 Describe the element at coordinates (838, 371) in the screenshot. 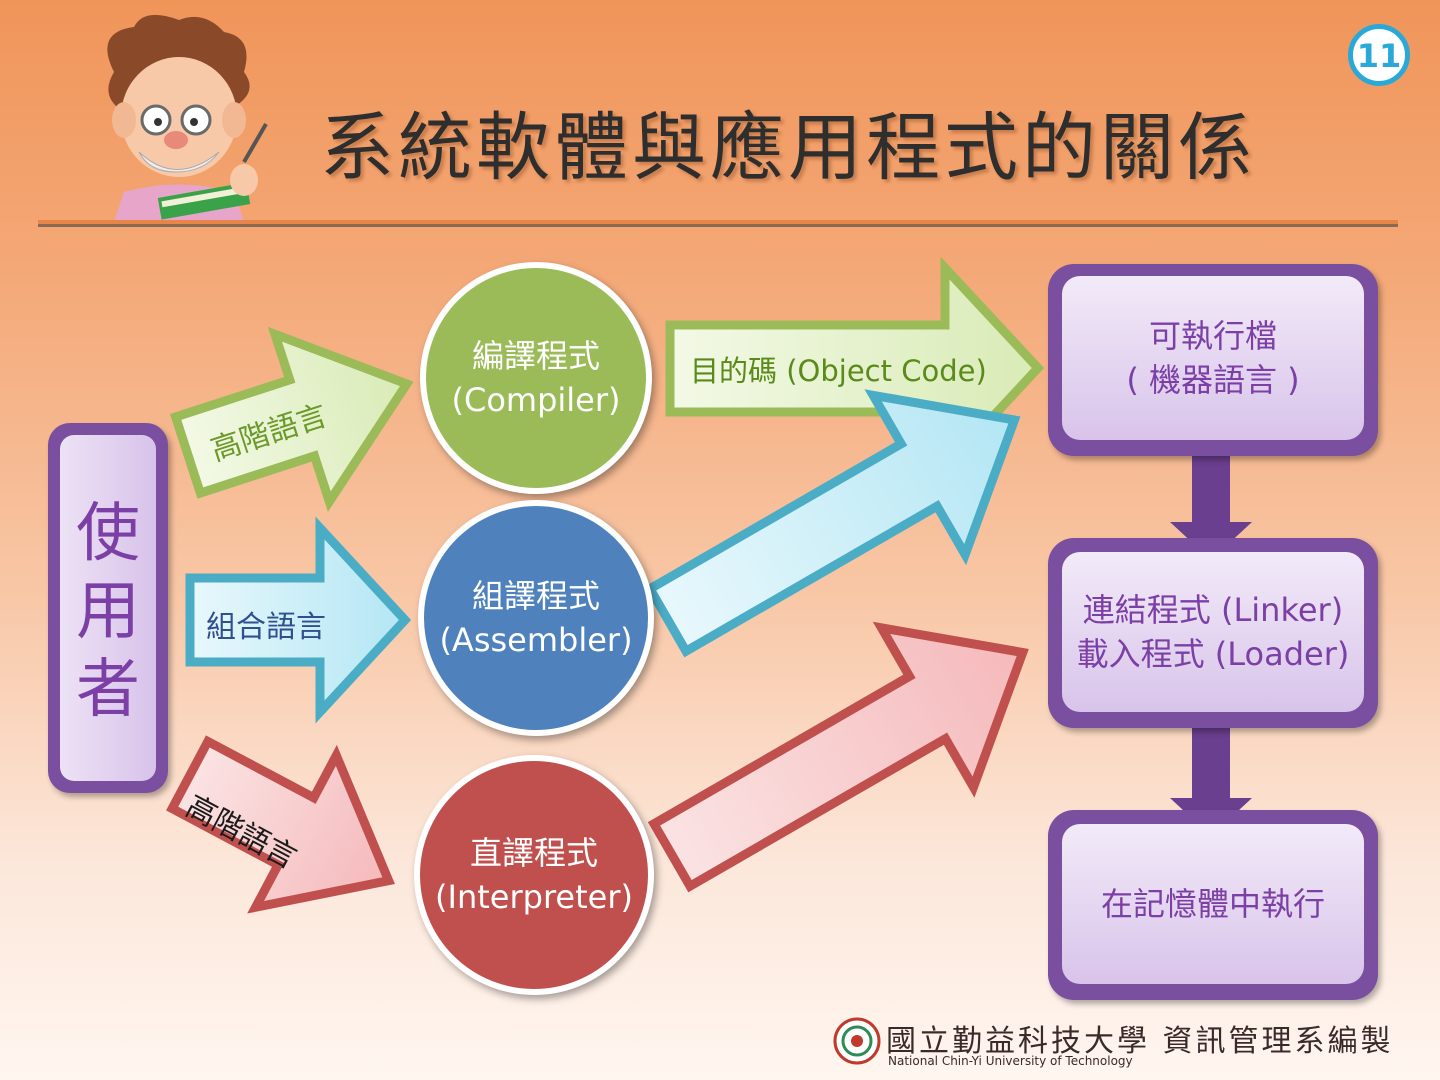

I see `object-code-label: 目的碼 (Object Code)` at that location.